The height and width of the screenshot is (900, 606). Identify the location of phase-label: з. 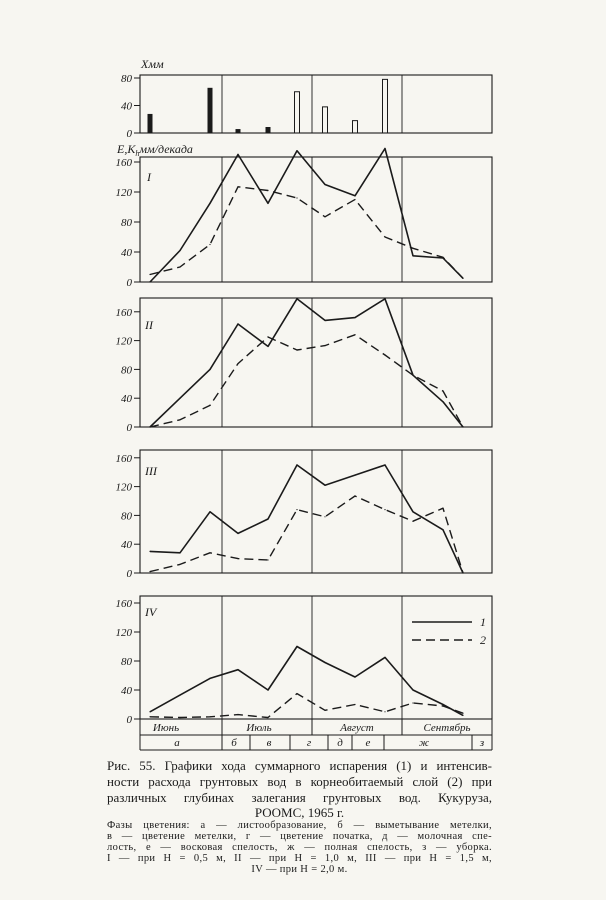
(481, 743).